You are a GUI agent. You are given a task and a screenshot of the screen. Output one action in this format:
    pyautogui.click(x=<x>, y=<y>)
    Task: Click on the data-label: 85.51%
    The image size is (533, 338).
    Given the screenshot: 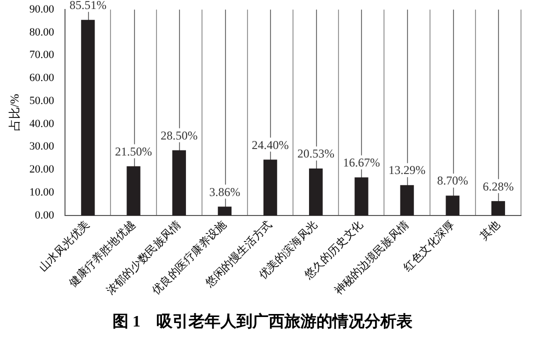 What is the action you would take?
    pyautogui.click(x=87, y=6)
    